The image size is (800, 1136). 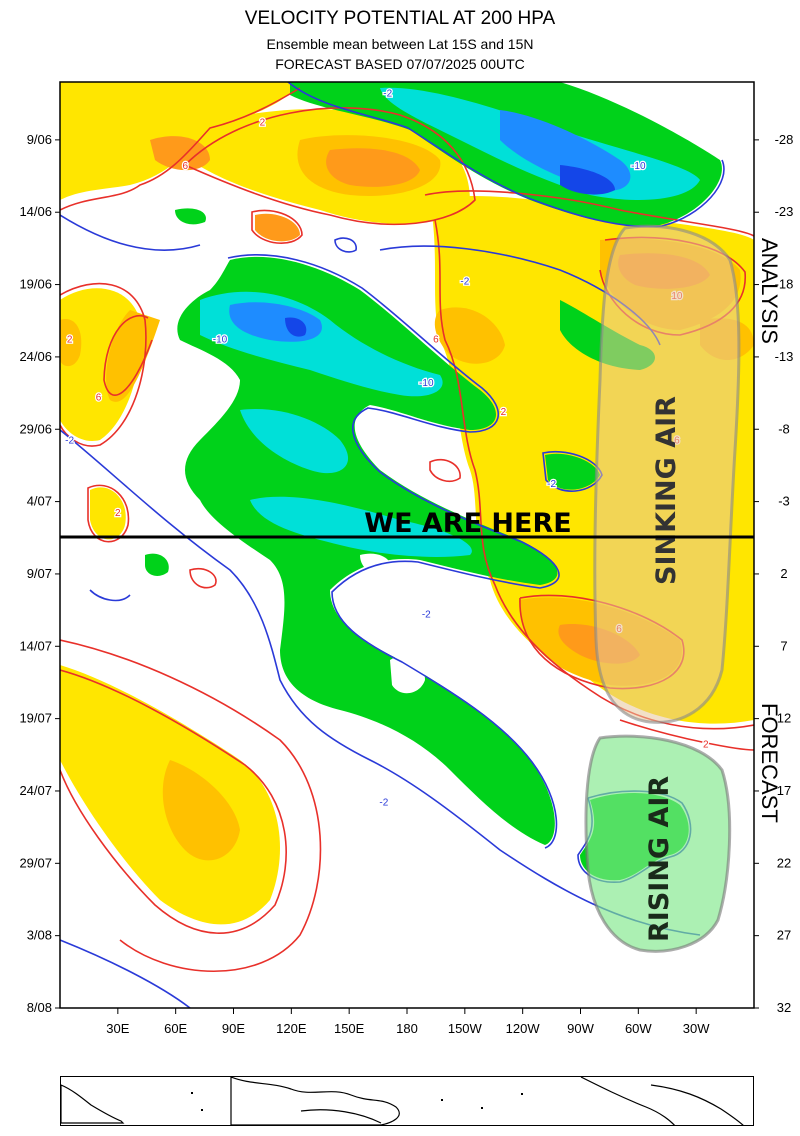 What do you see at coordinates (482, 1101) in the screenshot?
I see `pacific-isles` at bounding box center [482, 1101].